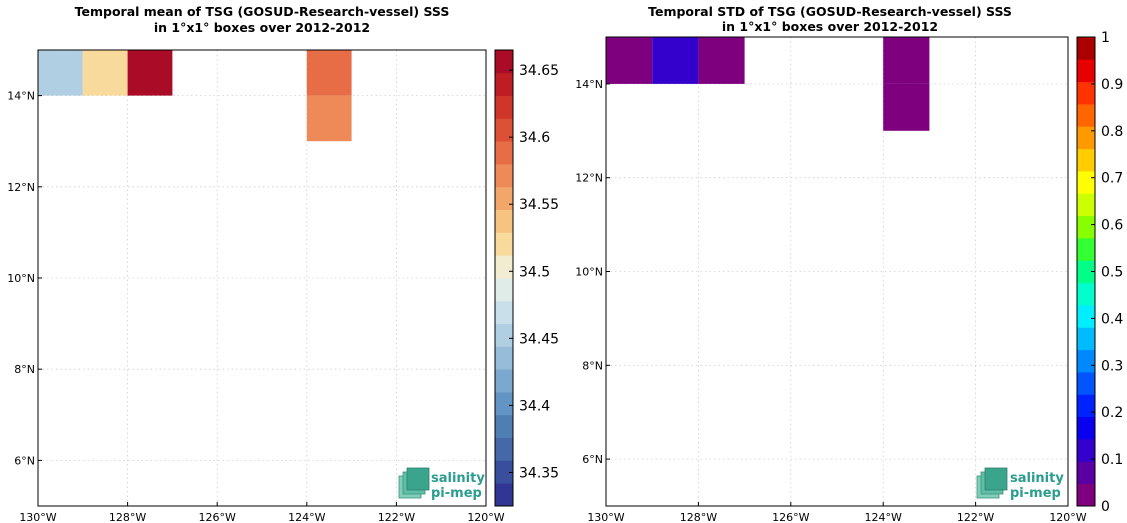 Image resolution: width=1127 pixels, height=523 pixels. Describe the element at coordinates (534, 272) in the screenshot. I see `mean-colorbar-ticks: 34.35 34.4 34.45 34.5 34.55 34.6 34.65` at that location.